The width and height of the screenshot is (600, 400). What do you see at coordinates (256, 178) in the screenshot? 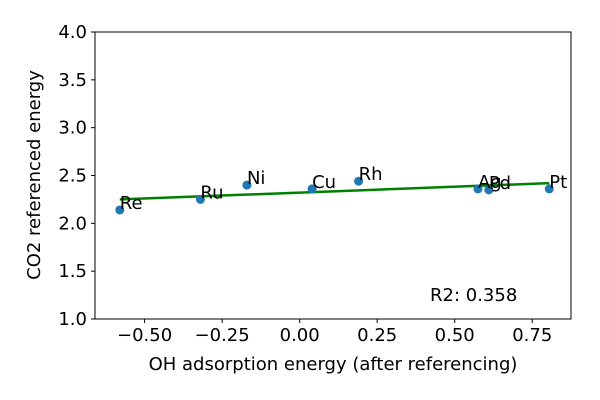
I see `point-label-ni: Ni` at bounding box center [256, 178].